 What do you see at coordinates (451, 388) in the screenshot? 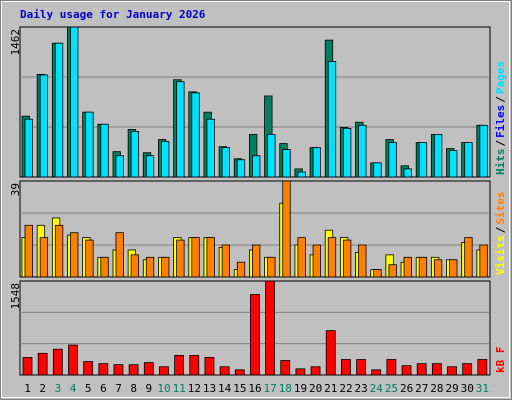
I see `x-tick-label: 29` at bounding box center [451, 388].